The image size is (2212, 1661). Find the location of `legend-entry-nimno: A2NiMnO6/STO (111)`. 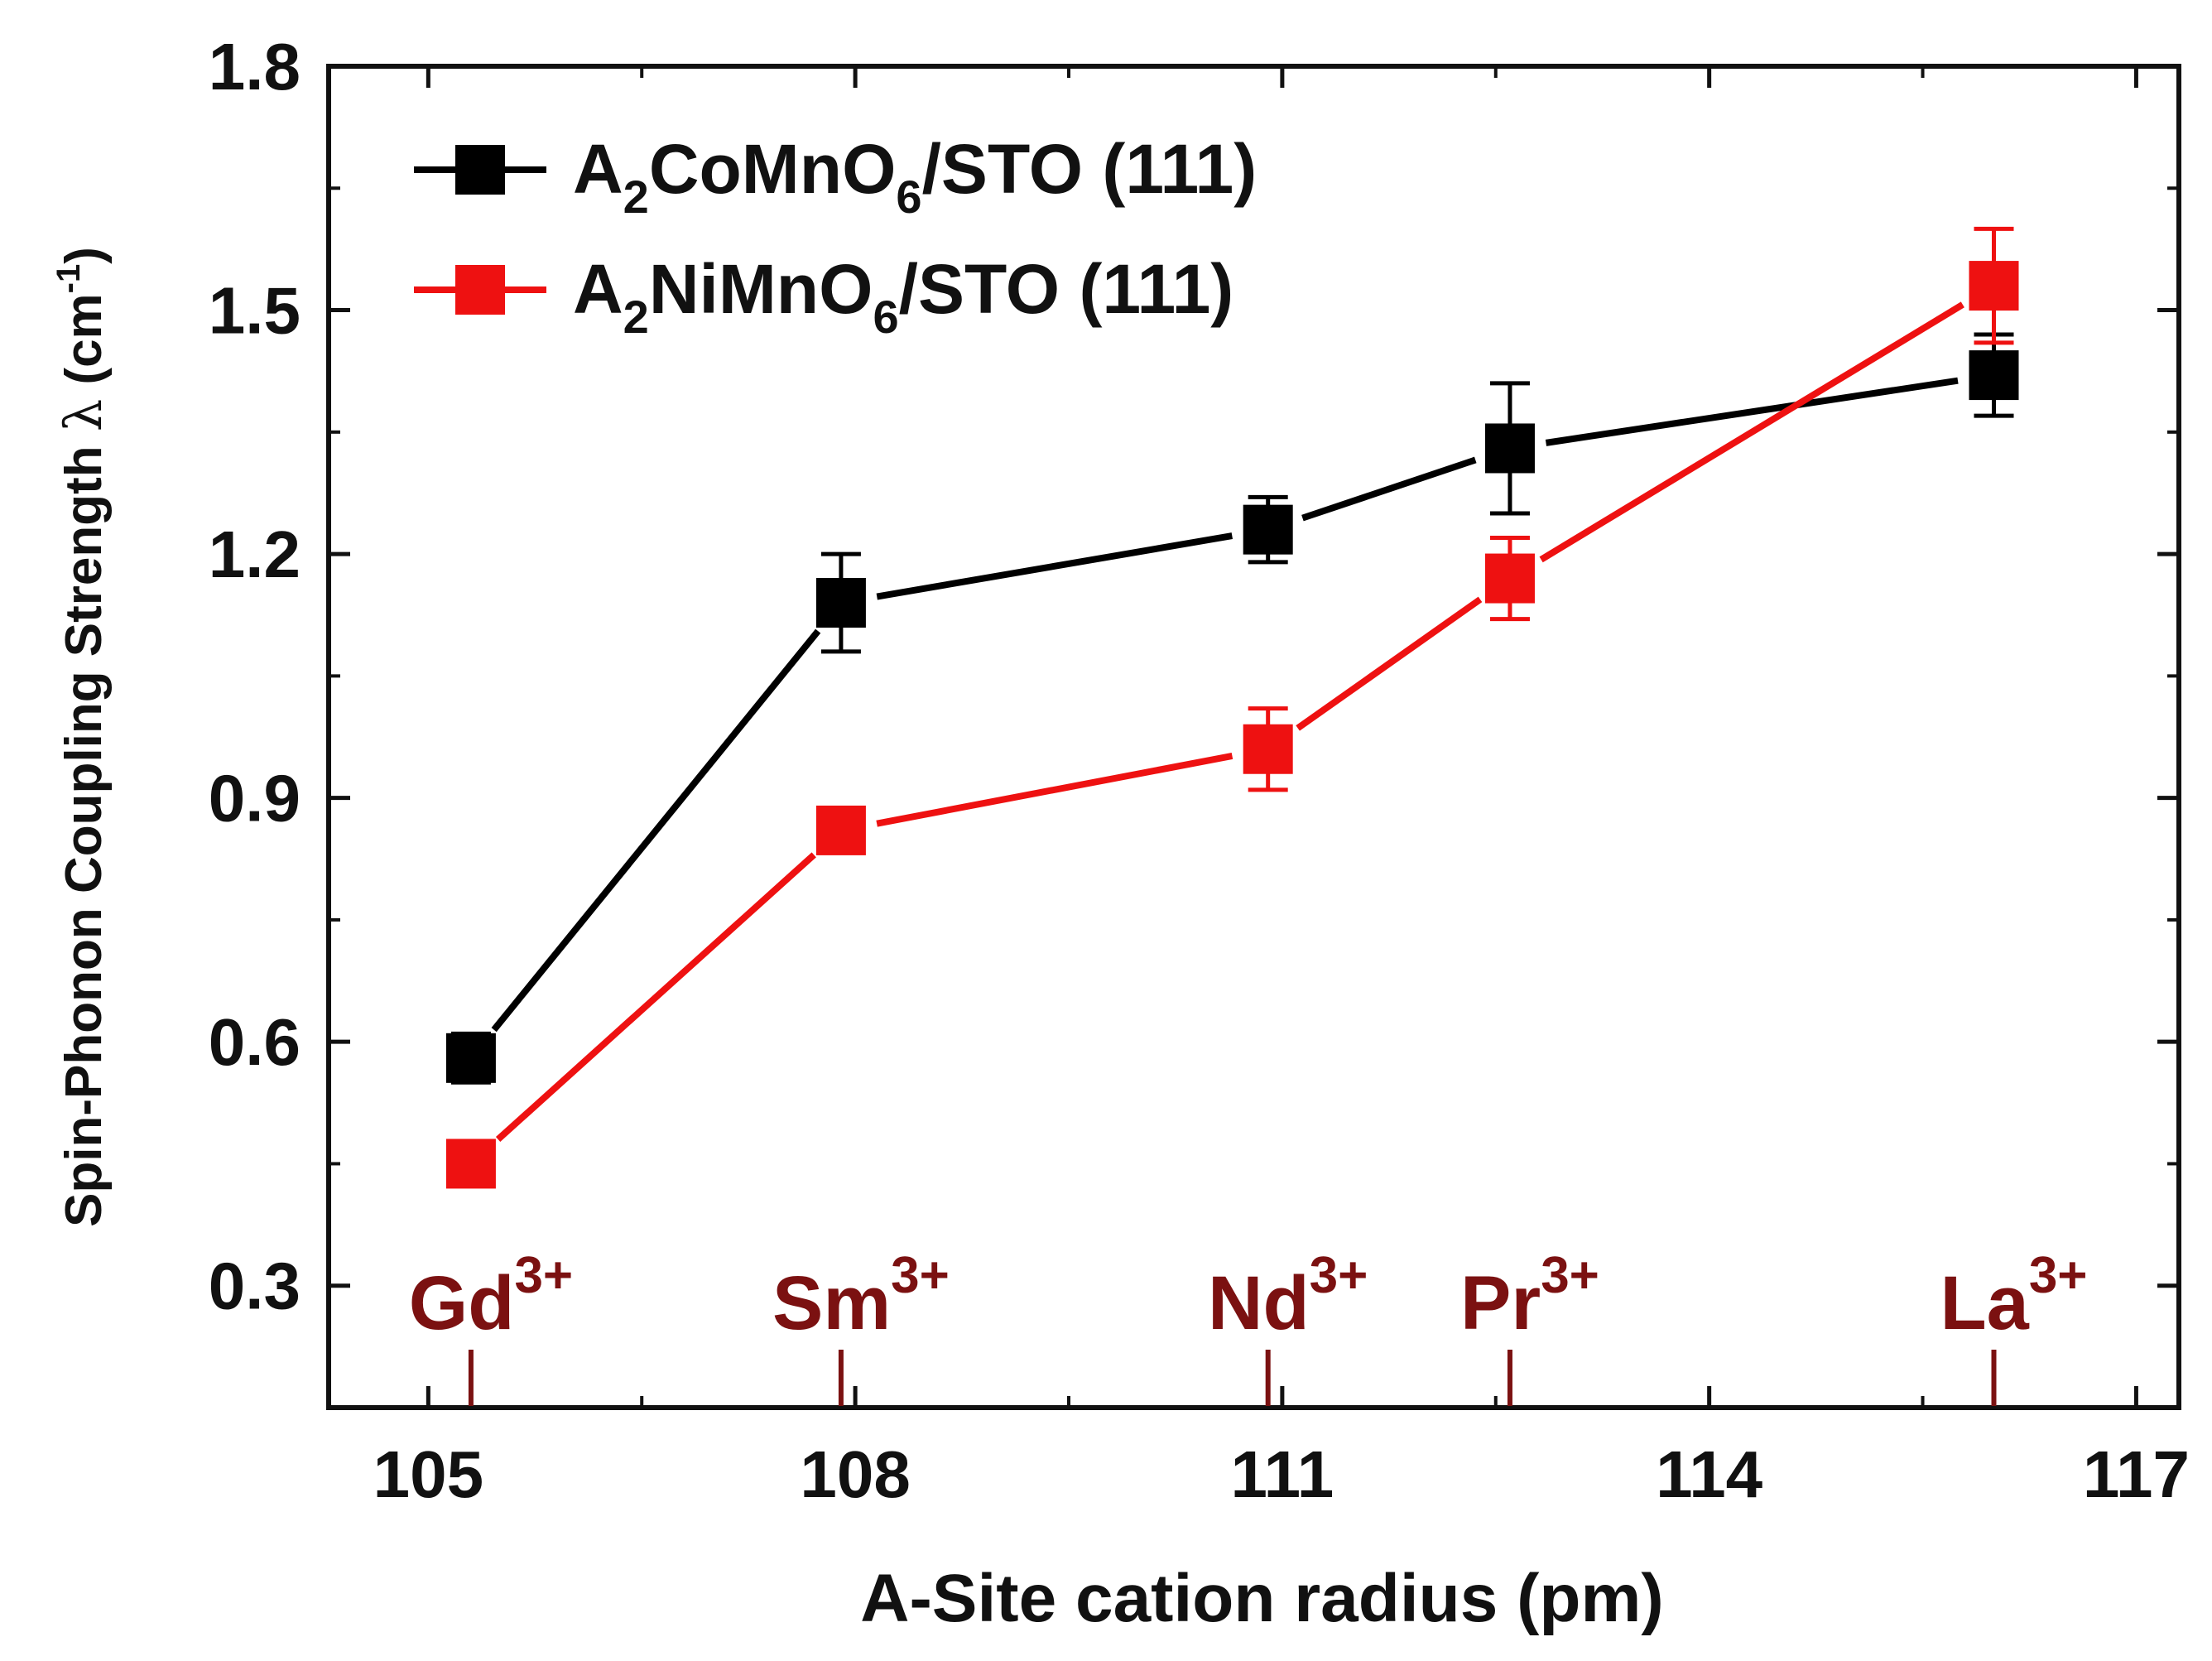

legend-entry-nimno: A2NiMnO6/STO (111) is located at coordinates (823, 296).